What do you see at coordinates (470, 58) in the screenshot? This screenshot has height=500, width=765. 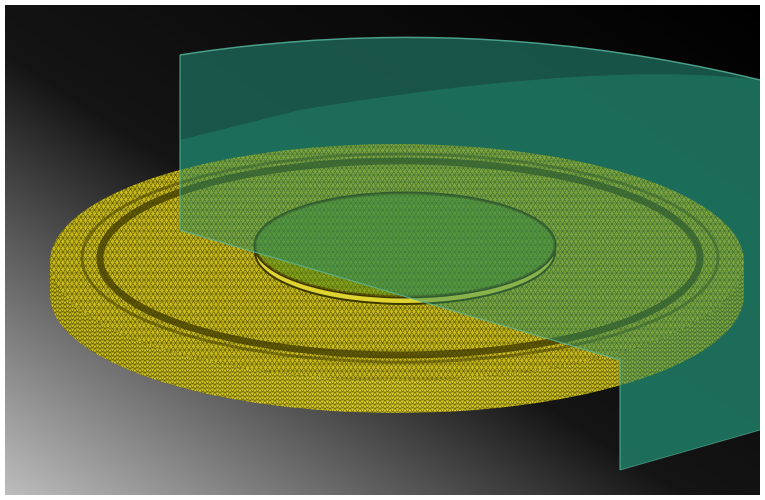 I see `cylinder-rim` at bounding box center [470, 58].